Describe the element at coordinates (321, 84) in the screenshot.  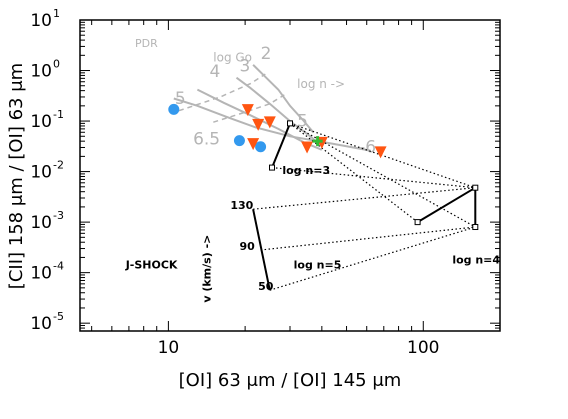
I see `pdr-label: log n ->` at that location.